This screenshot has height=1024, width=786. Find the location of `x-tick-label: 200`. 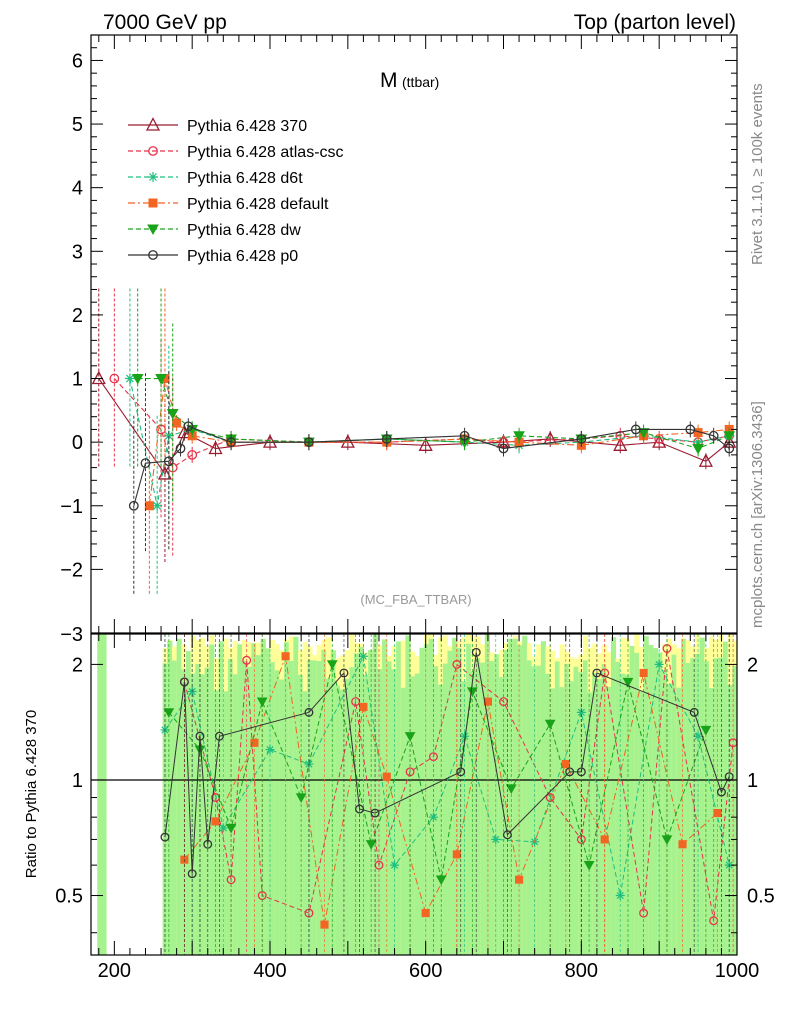

x-tick-label: 200 is located at coordinates (114, 971).